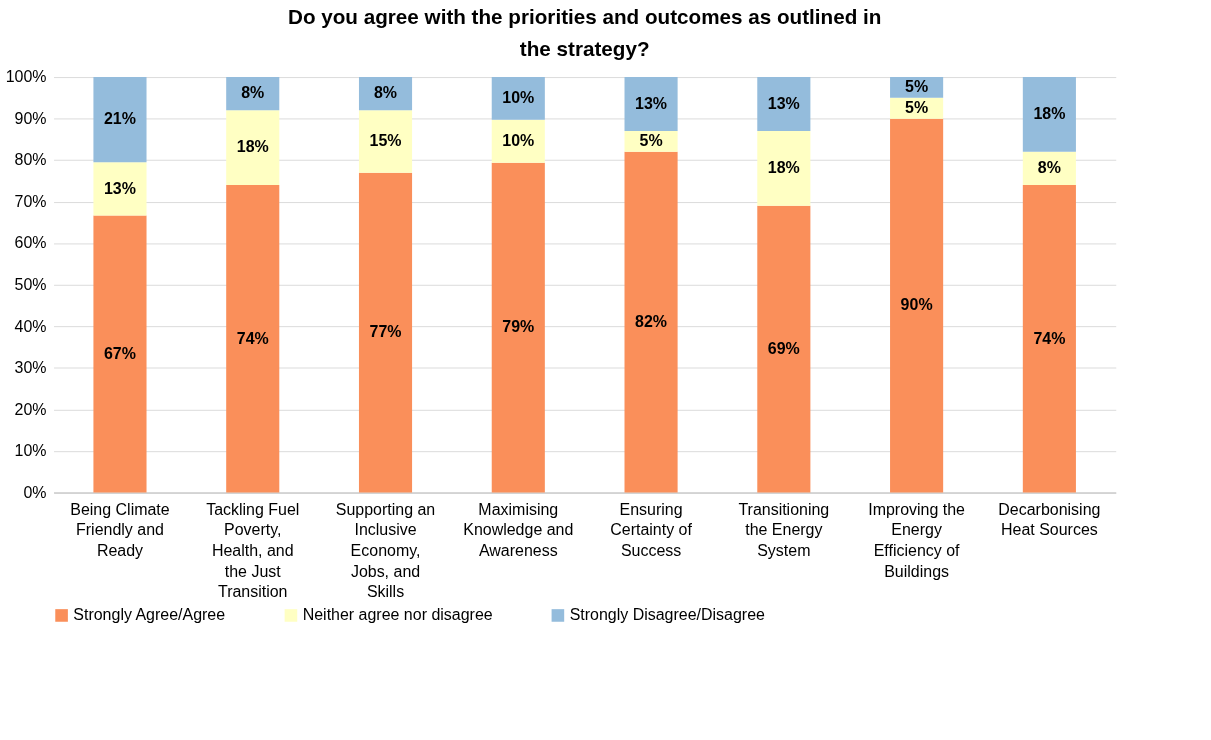 The image size is (1211, 740). What do you see at coordinates (667, 615) in the screenshot?
I see `legend-label: Strongly Disagree/Disagree` at bounding box center [667, 615].